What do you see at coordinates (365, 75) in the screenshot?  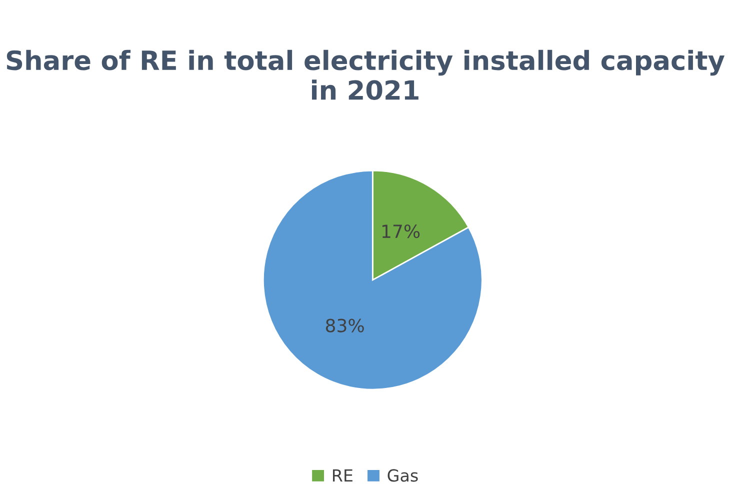 I see `chart-title: Share of RE in total electricity installed capacity in 2021` at bounding box center [365, 75].